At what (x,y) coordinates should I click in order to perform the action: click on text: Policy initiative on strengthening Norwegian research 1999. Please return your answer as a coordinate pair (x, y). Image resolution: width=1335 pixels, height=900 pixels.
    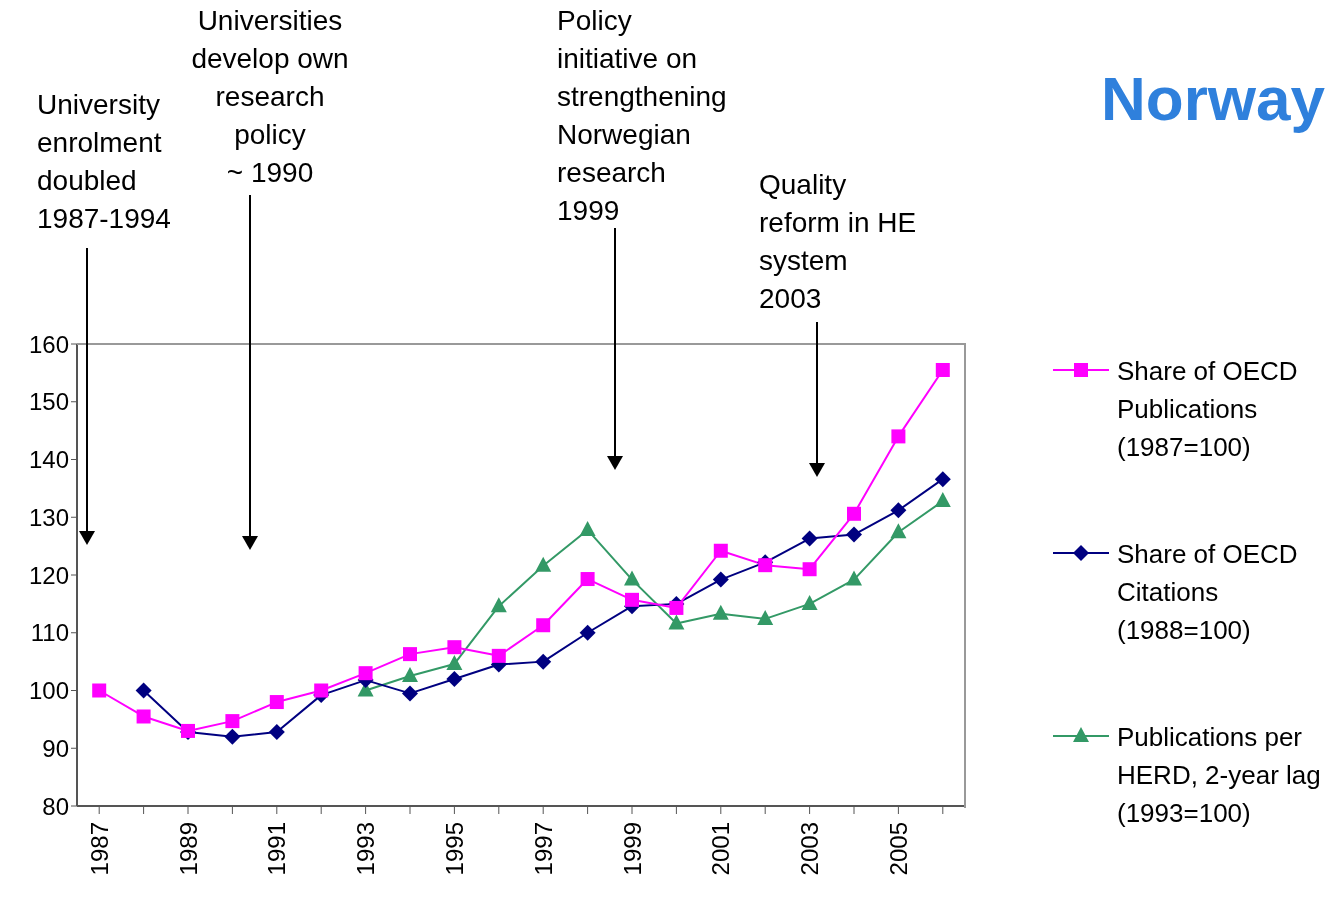
    Looking at the image, I should click on (642, 116).